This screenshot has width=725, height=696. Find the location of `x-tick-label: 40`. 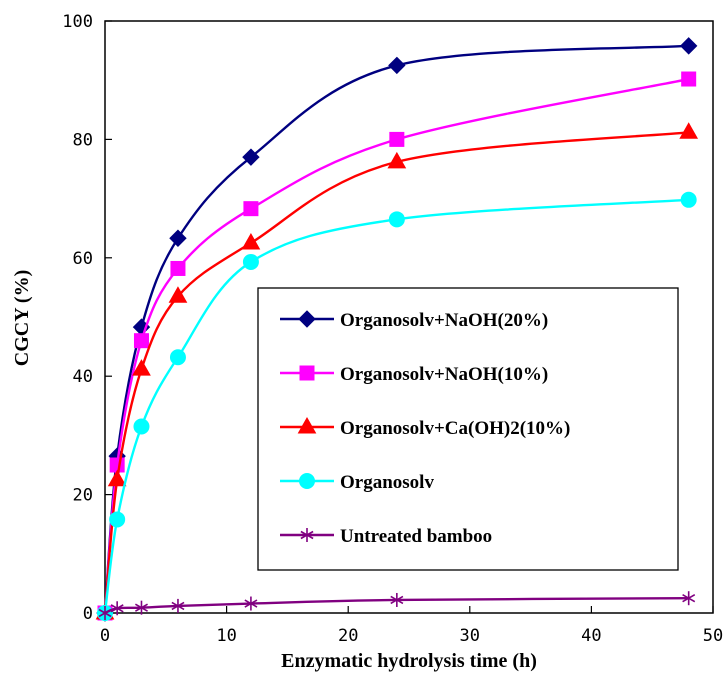

x-tick-label: 40 is located at coordinates (591, 636).